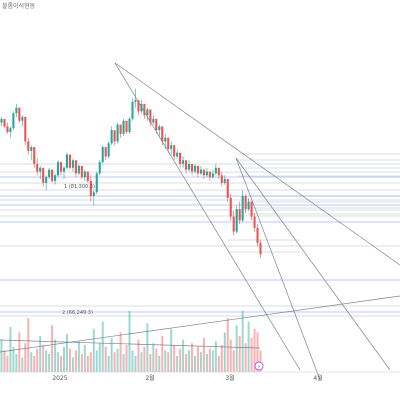 The height and width of the screenshot is (400, 400). I want to click on fib-annotation: 1 (81,300.3), so click(79, 187).